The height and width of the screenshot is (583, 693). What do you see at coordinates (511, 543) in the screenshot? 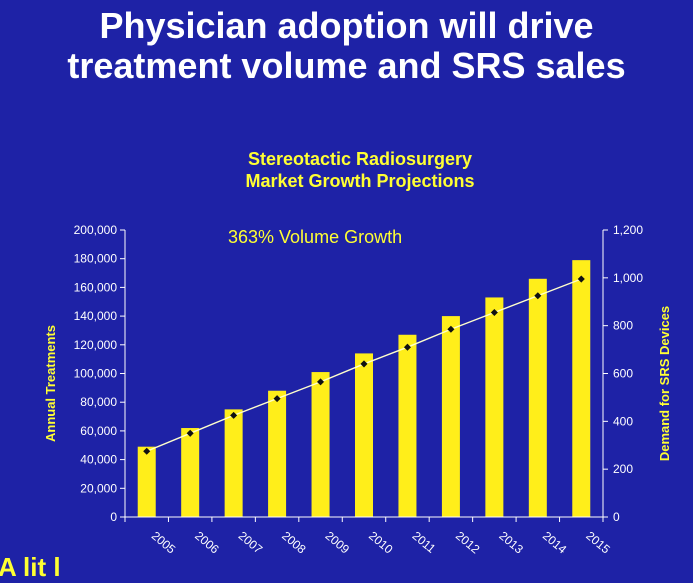
I see `x-tick-label: 2013` at bounding box center [511, 543].